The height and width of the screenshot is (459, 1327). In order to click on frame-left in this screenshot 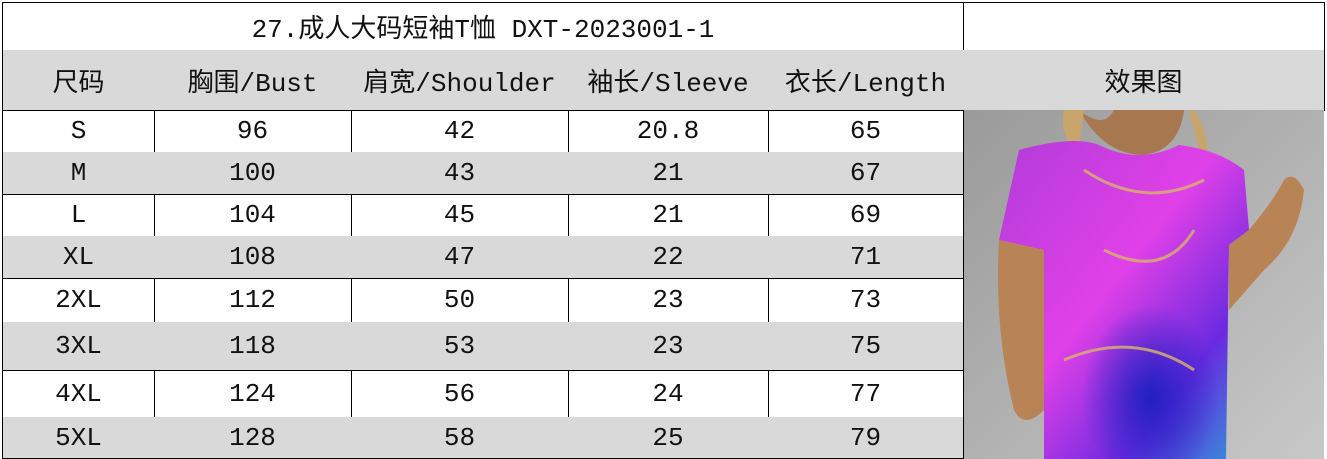, I will do `click(2, 230)`.